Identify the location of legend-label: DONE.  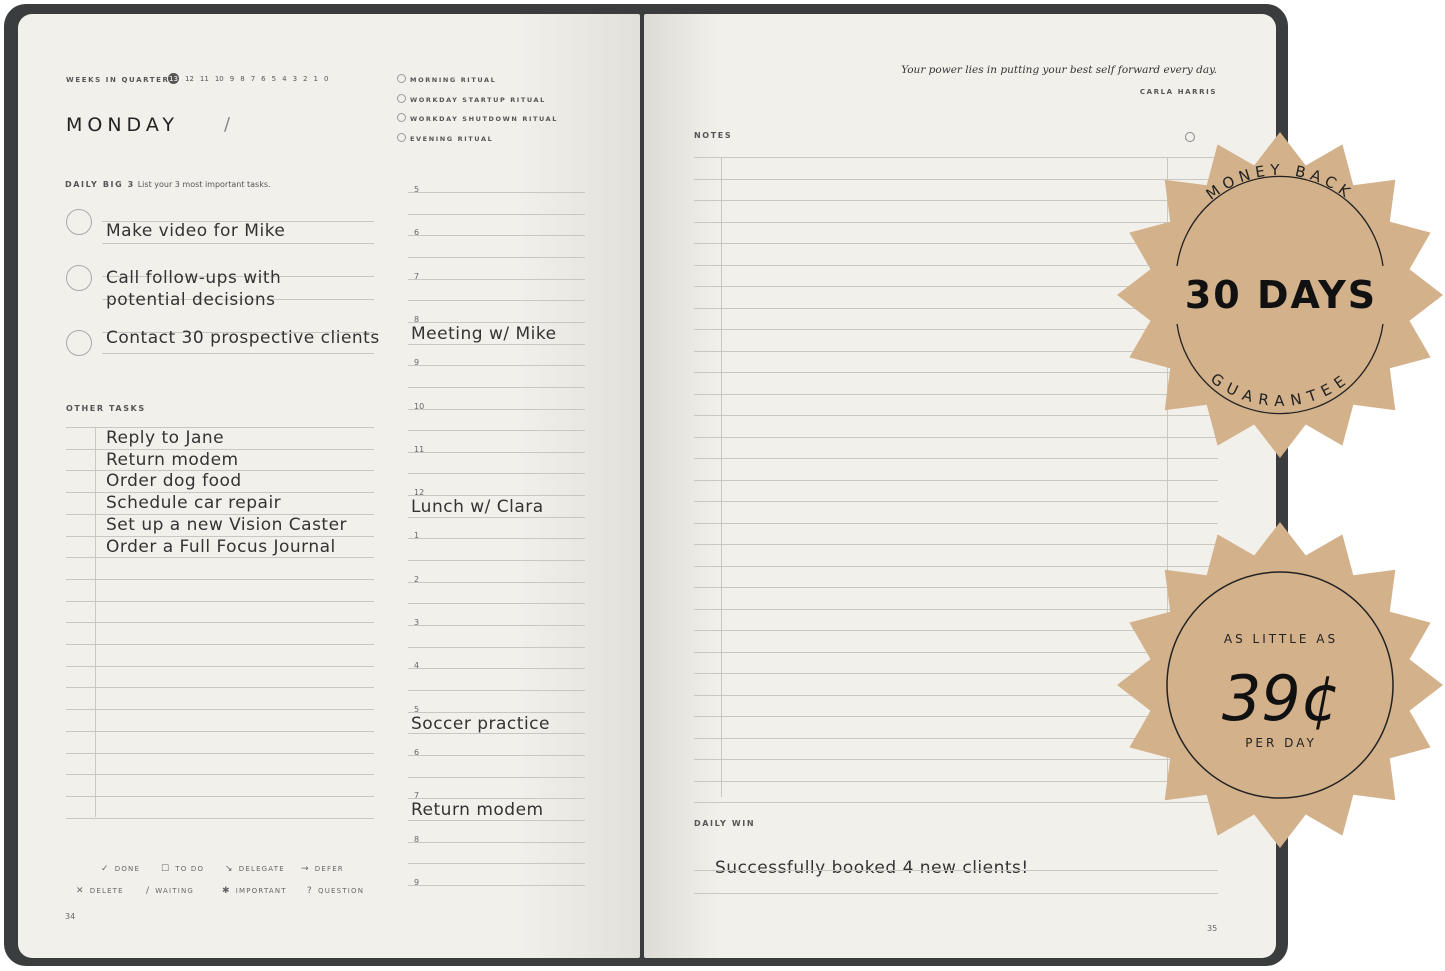
(127, 869).